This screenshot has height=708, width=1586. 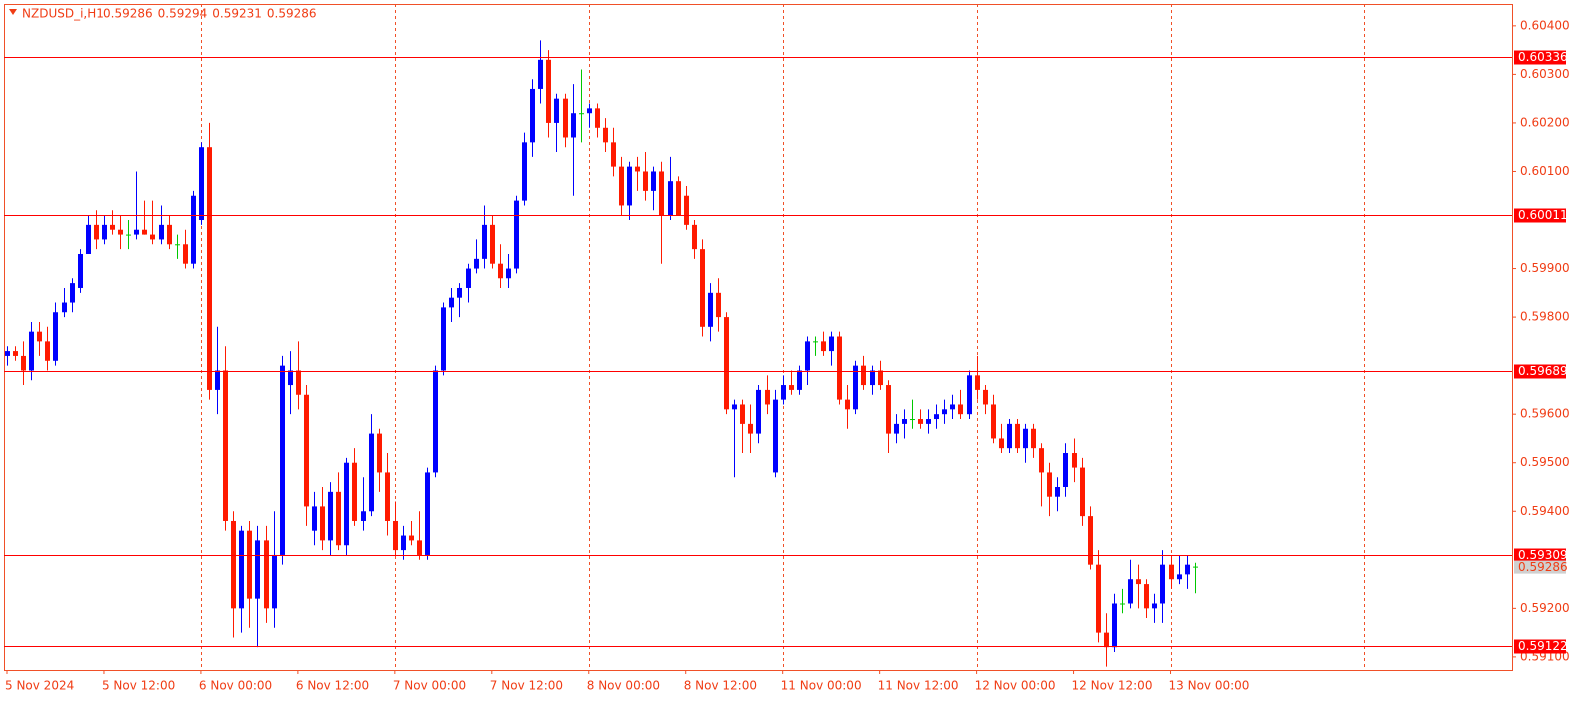 I want to click on x-tick-label: 8 Nov 00:00, so click(x=623, y=686).